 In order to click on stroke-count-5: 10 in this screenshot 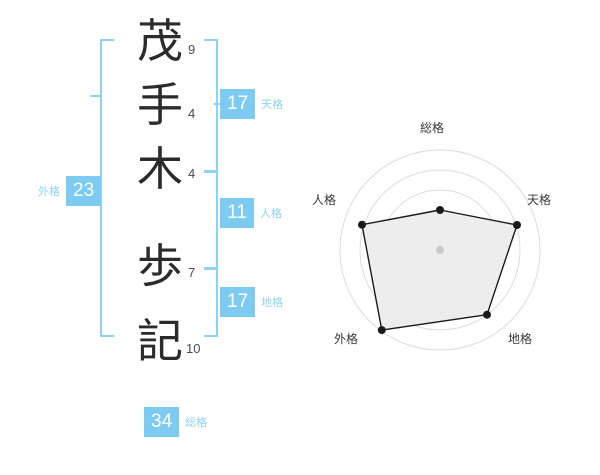, I will do `click(193, 348)`.